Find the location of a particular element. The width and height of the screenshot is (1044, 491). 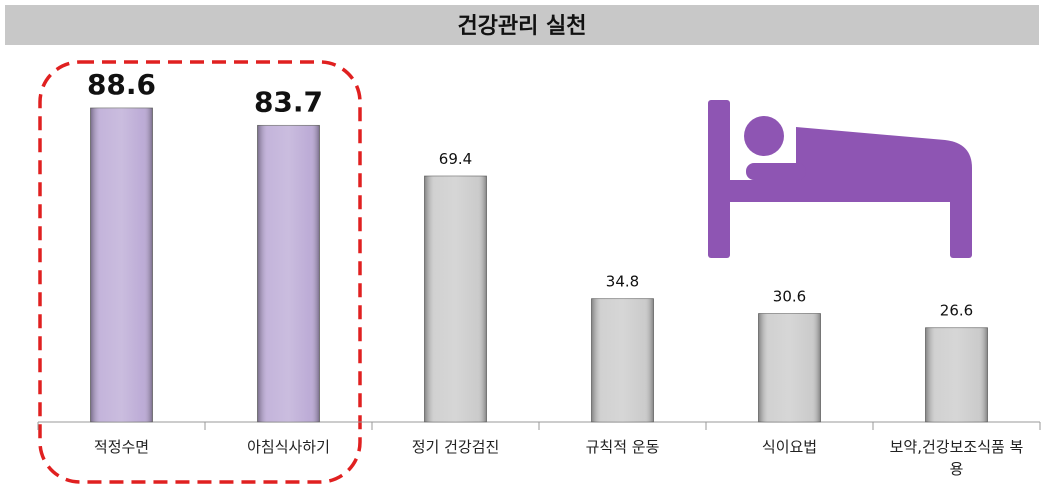

x-tick-label: 적정수면 is located at coordinates (121, 447).